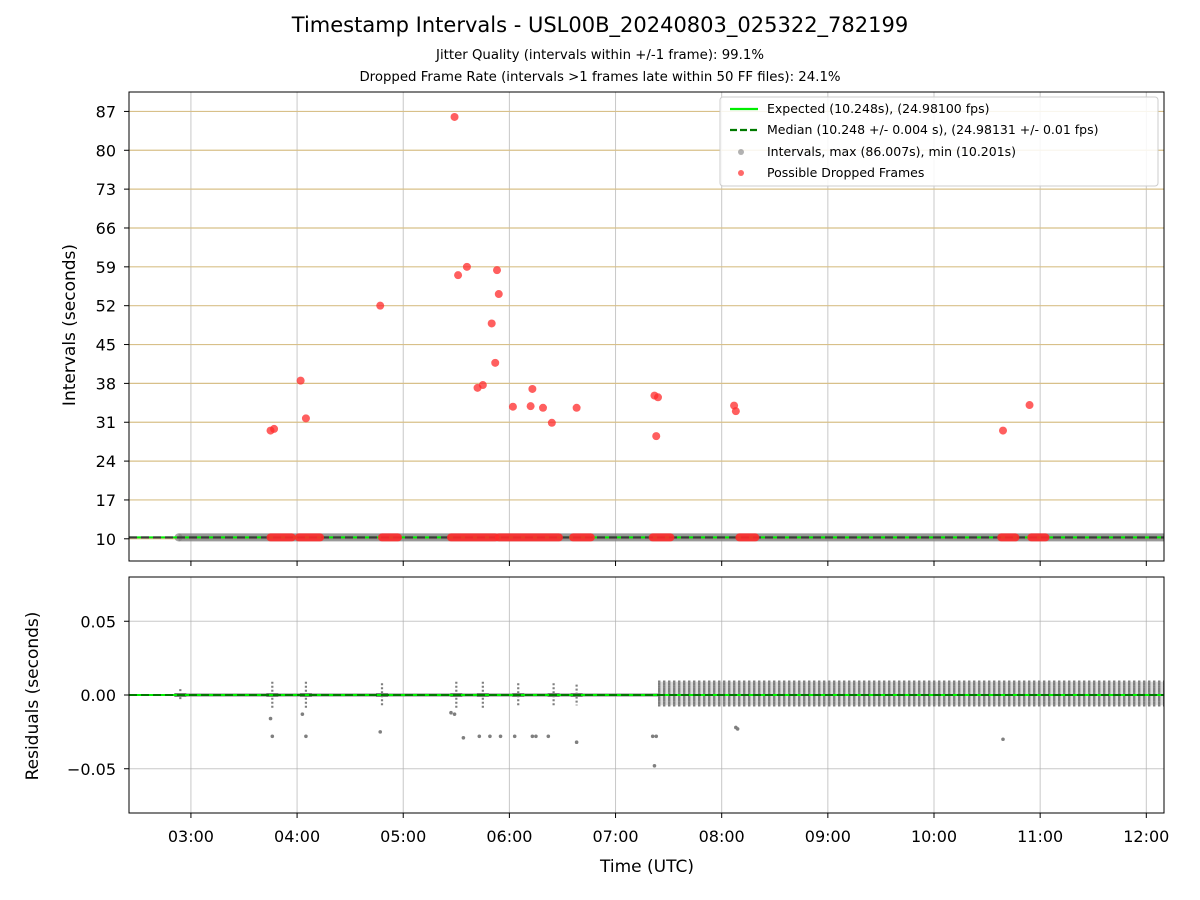  I want to click on residuals-y-ticks: 0.05 0.00 −0.05, so click(98, 695).